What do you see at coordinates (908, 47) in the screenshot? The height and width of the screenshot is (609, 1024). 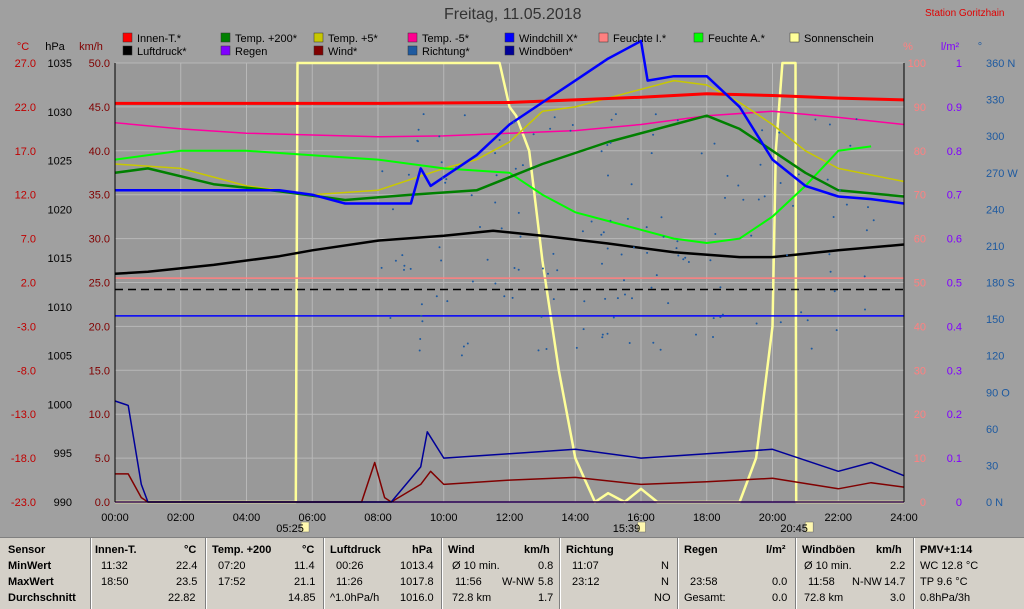 I see `unit-percent: %` at bounding box center [908, 47].